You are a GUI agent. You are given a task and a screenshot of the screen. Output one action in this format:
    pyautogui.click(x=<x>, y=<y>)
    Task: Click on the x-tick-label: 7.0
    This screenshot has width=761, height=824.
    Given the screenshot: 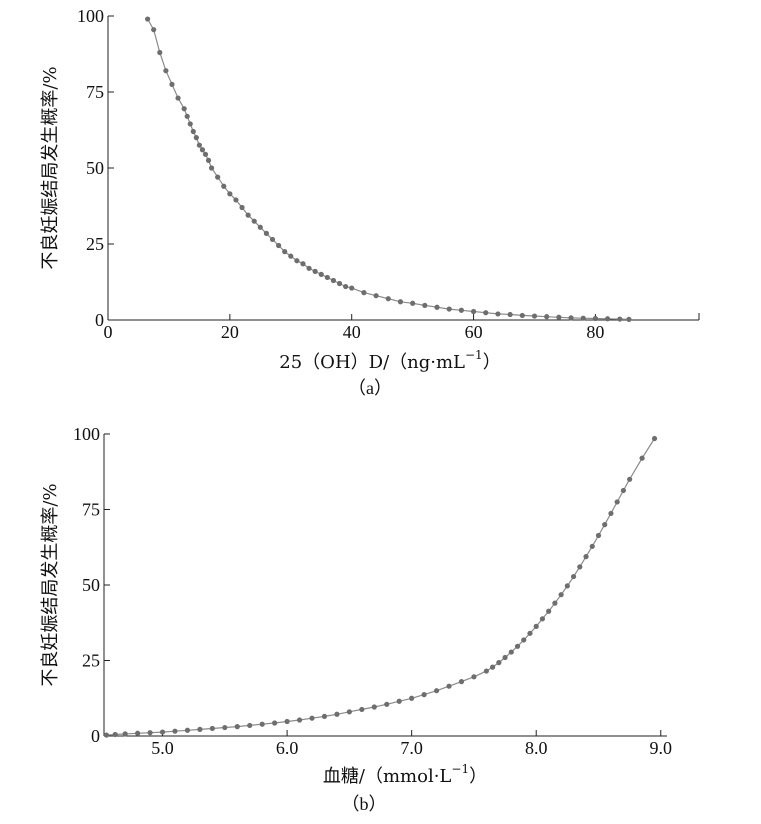 What is the action you would take?
    pyautogui.click(x=411, y=748)
    